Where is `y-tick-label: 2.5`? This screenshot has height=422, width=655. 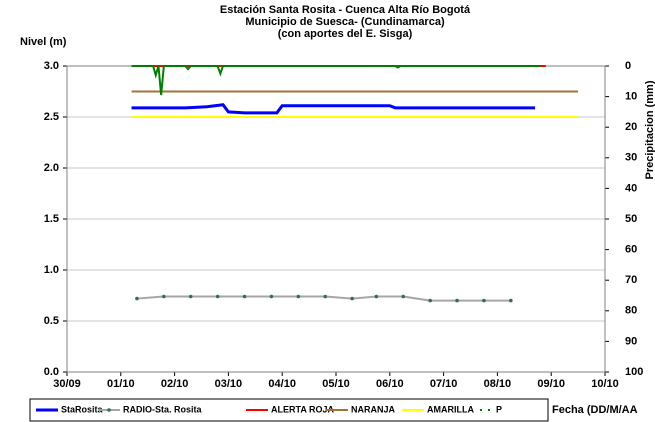
y-tick-label: 2.5 is located at coordinates (51, 117).